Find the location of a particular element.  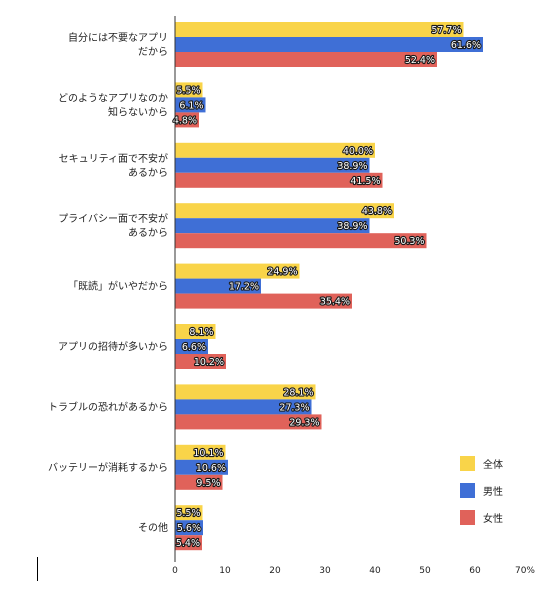

value-label-3-2: 38.9% is located at coordinates (352, 166).